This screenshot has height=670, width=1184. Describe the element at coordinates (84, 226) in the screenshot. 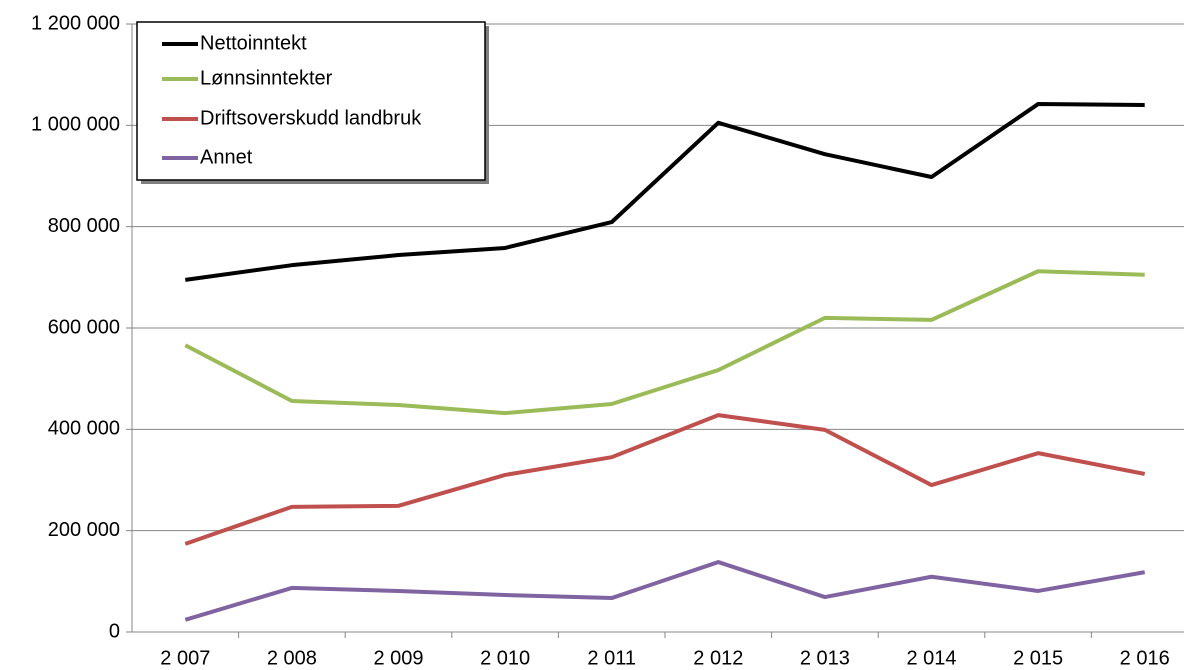

I see `y-tick-label: 800 000` at that location.